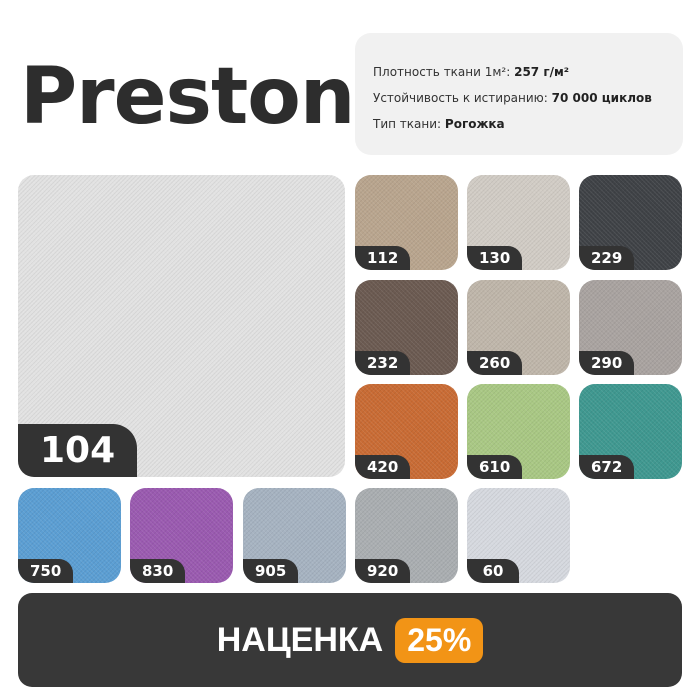 The width and height of the screenshot is (700, 700). I want to click on markup-percent-badge: 25%, so click(439, 640).